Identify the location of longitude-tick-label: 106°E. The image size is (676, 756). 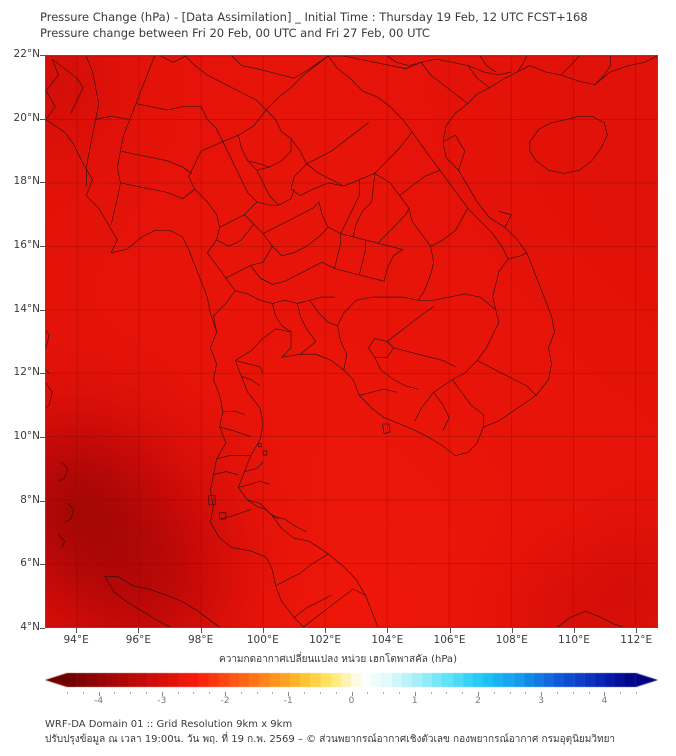
(449, 640).